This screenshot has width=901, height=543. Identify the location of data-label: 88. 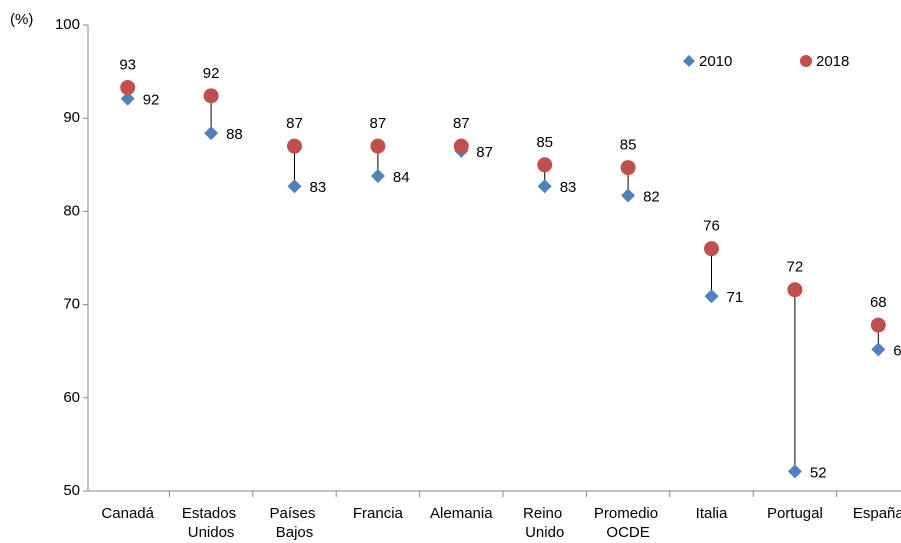
(234, 134).